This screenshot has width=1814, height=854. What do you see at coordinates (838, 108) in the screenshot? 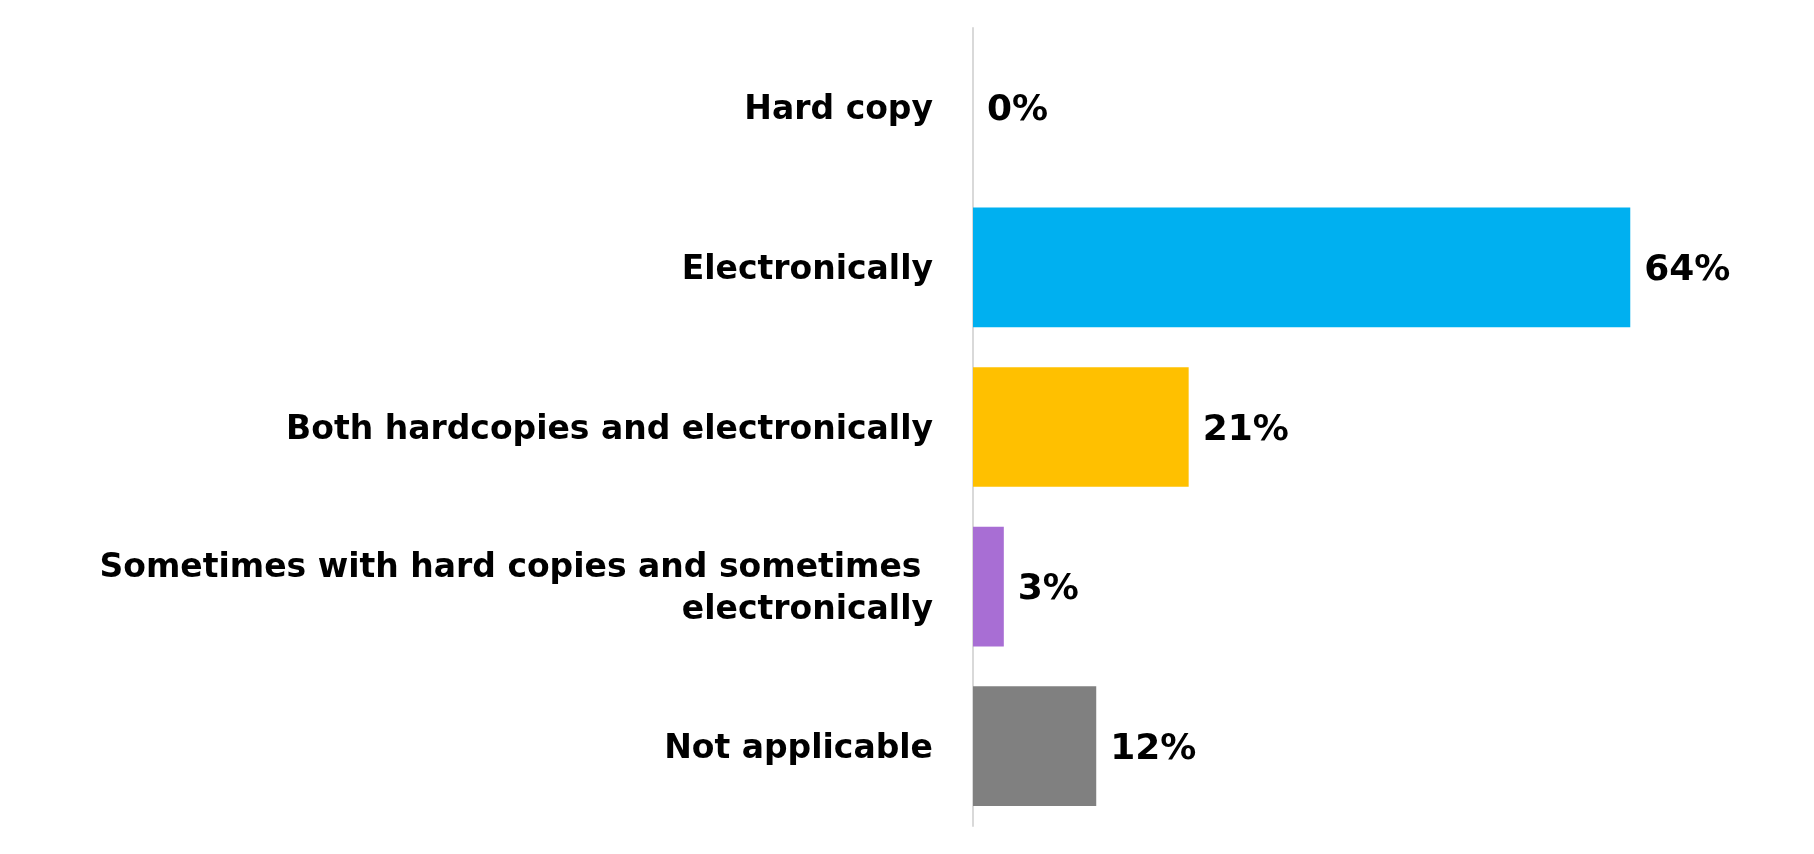
I see `y-tick-label: Hard copy` at bounding box center [838, 108].